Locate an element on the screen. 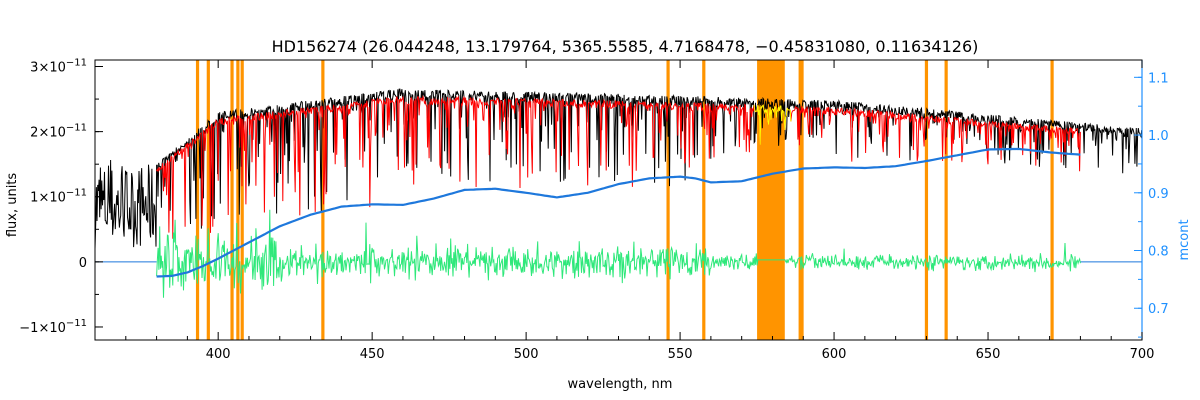  x-tick-label: 650 is located at coordinates (988, 354).